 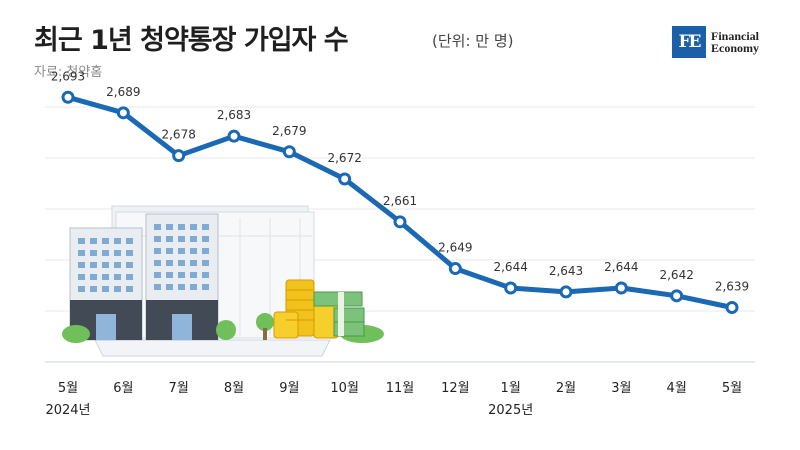 What do you see at coordinates (455, 248) in the screenshot?
I see `data-label: 2,649` at bounding box center [455, 248].